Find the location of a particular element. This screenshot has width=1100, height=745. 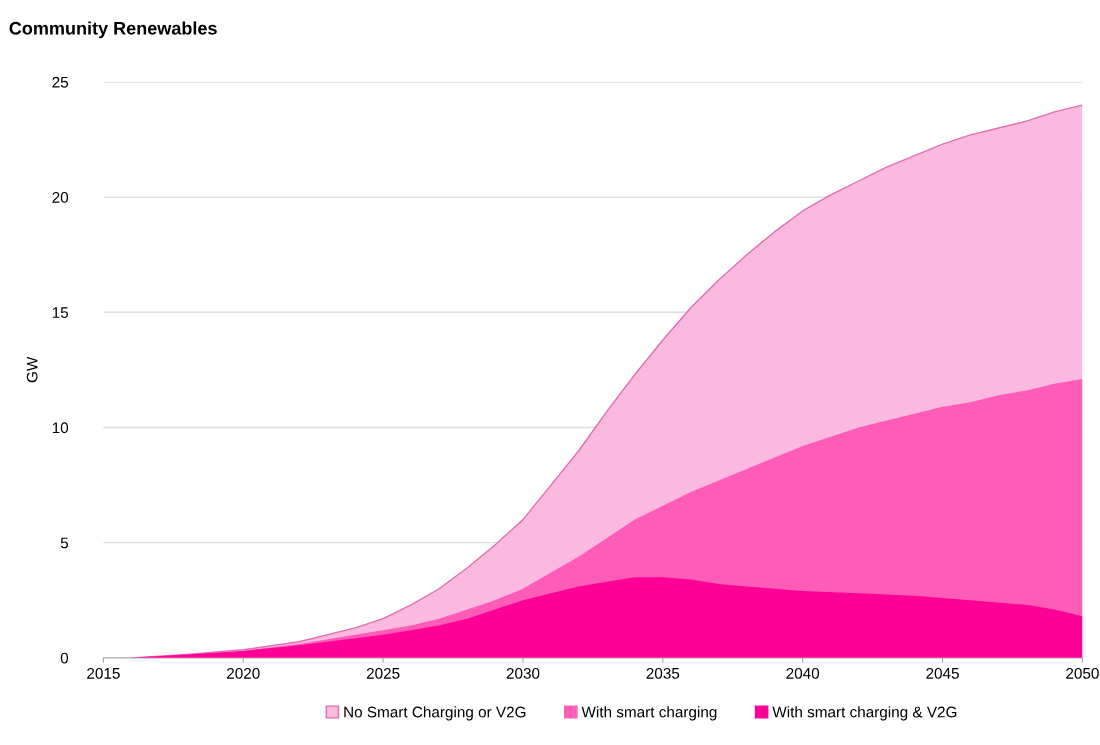

y-tick-label: 0 is located at coordinates (64, 658).